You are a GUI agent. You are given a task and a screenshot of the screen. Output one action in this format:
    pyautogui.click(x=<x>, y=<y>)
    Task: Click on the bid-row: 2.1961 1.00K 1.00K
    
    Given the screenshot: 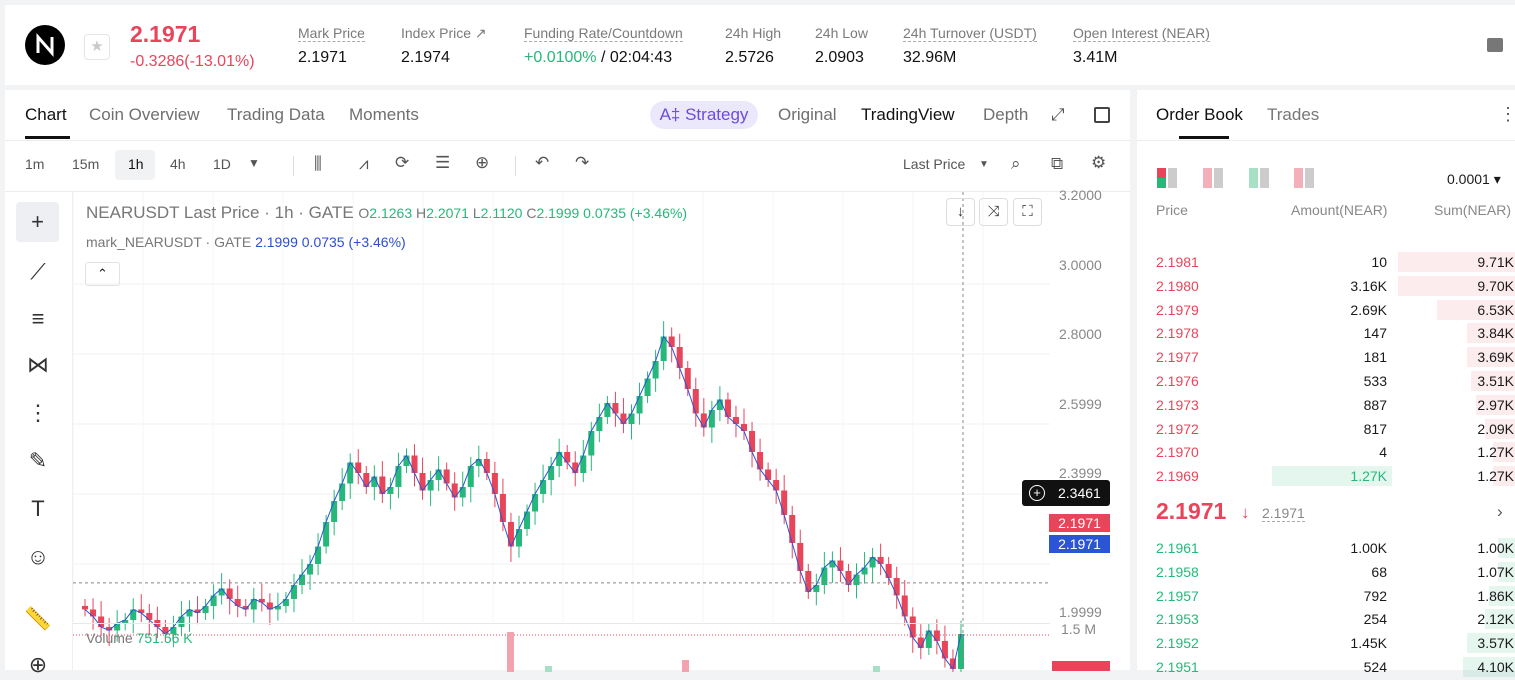 What is the action you would take?
    pyautogui.click(x=1326, y=548)
    